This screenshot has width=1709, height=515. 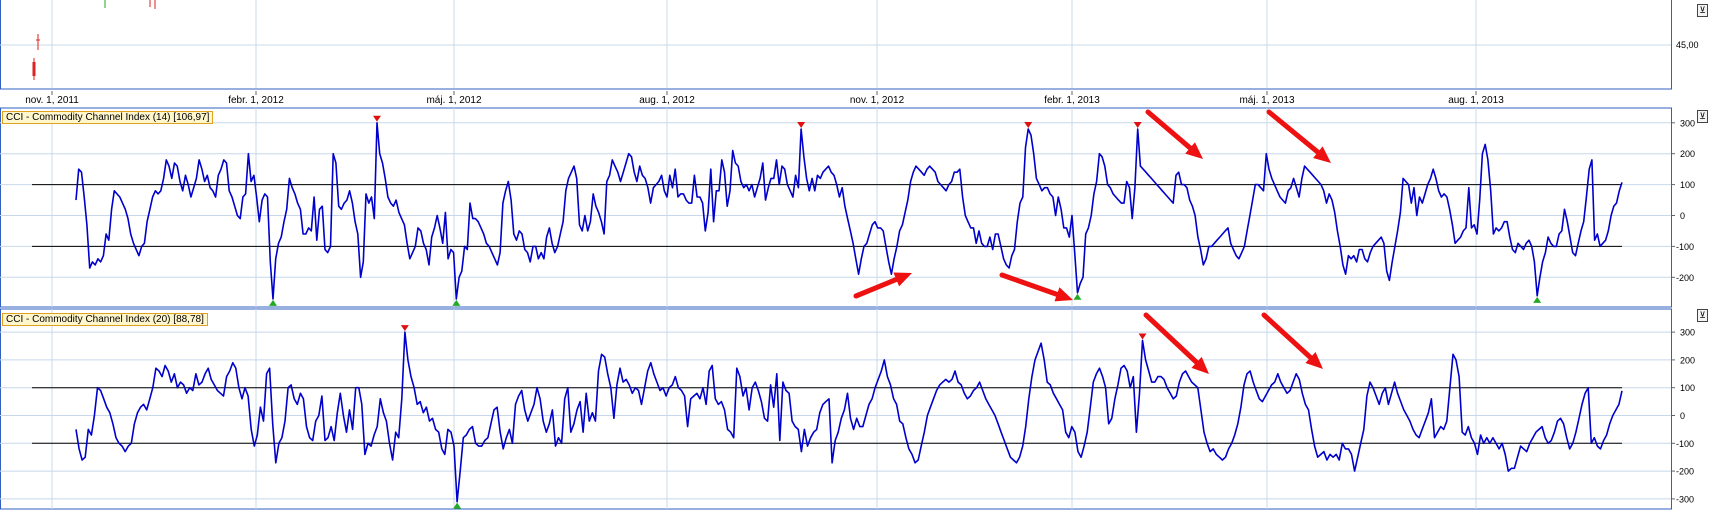 What do you see at coordinates (1476, 100) in the screenshot?
I see `date-label: aug. 1, 2013` at bounding box center [1476, 100].